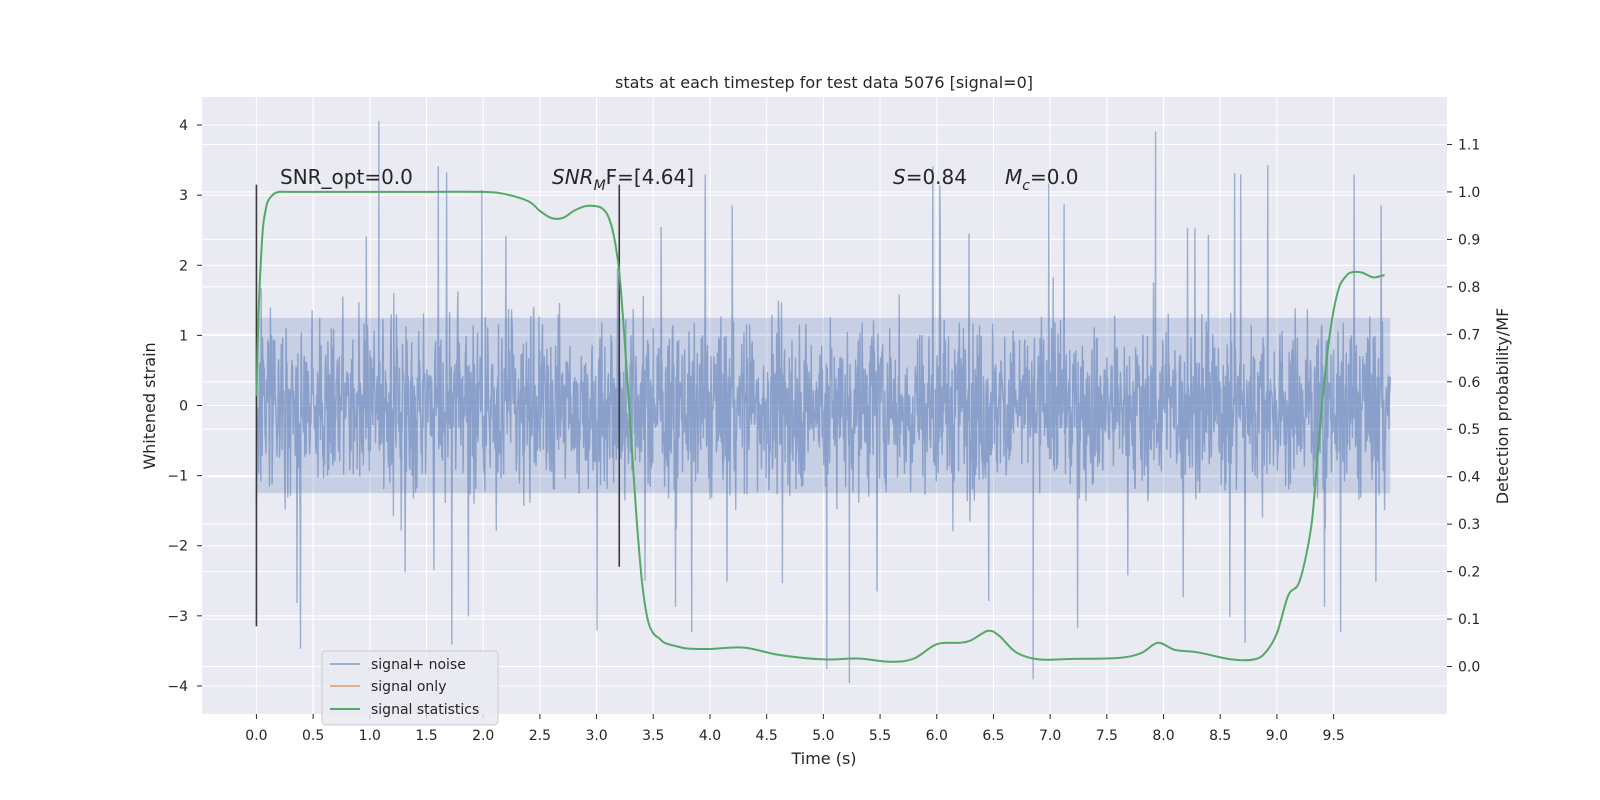  I want to click on x-tick-label: 7.0, so click(1050, 736).